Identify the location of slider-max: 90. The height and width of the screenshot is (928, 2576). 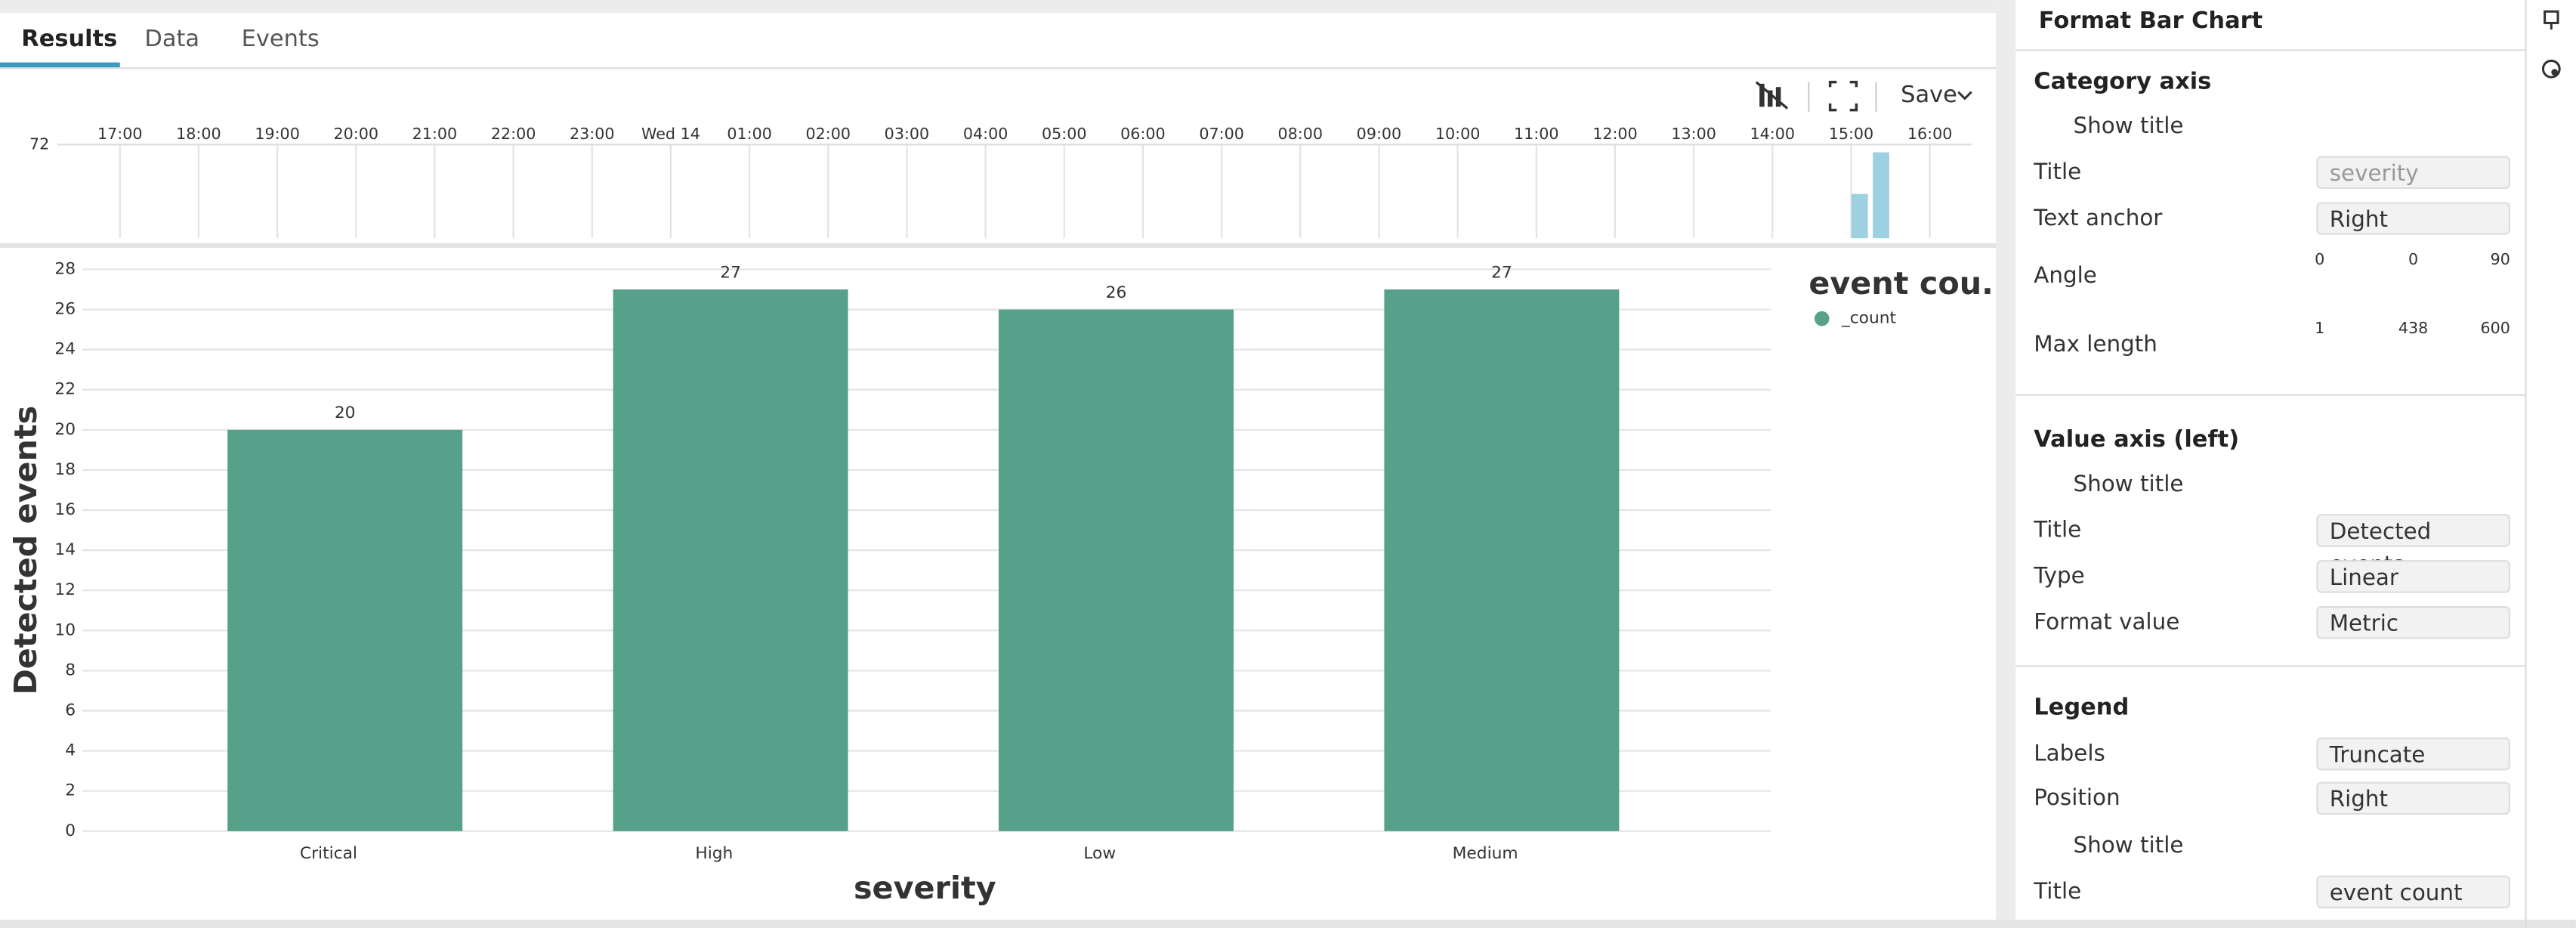
(2500, 260).